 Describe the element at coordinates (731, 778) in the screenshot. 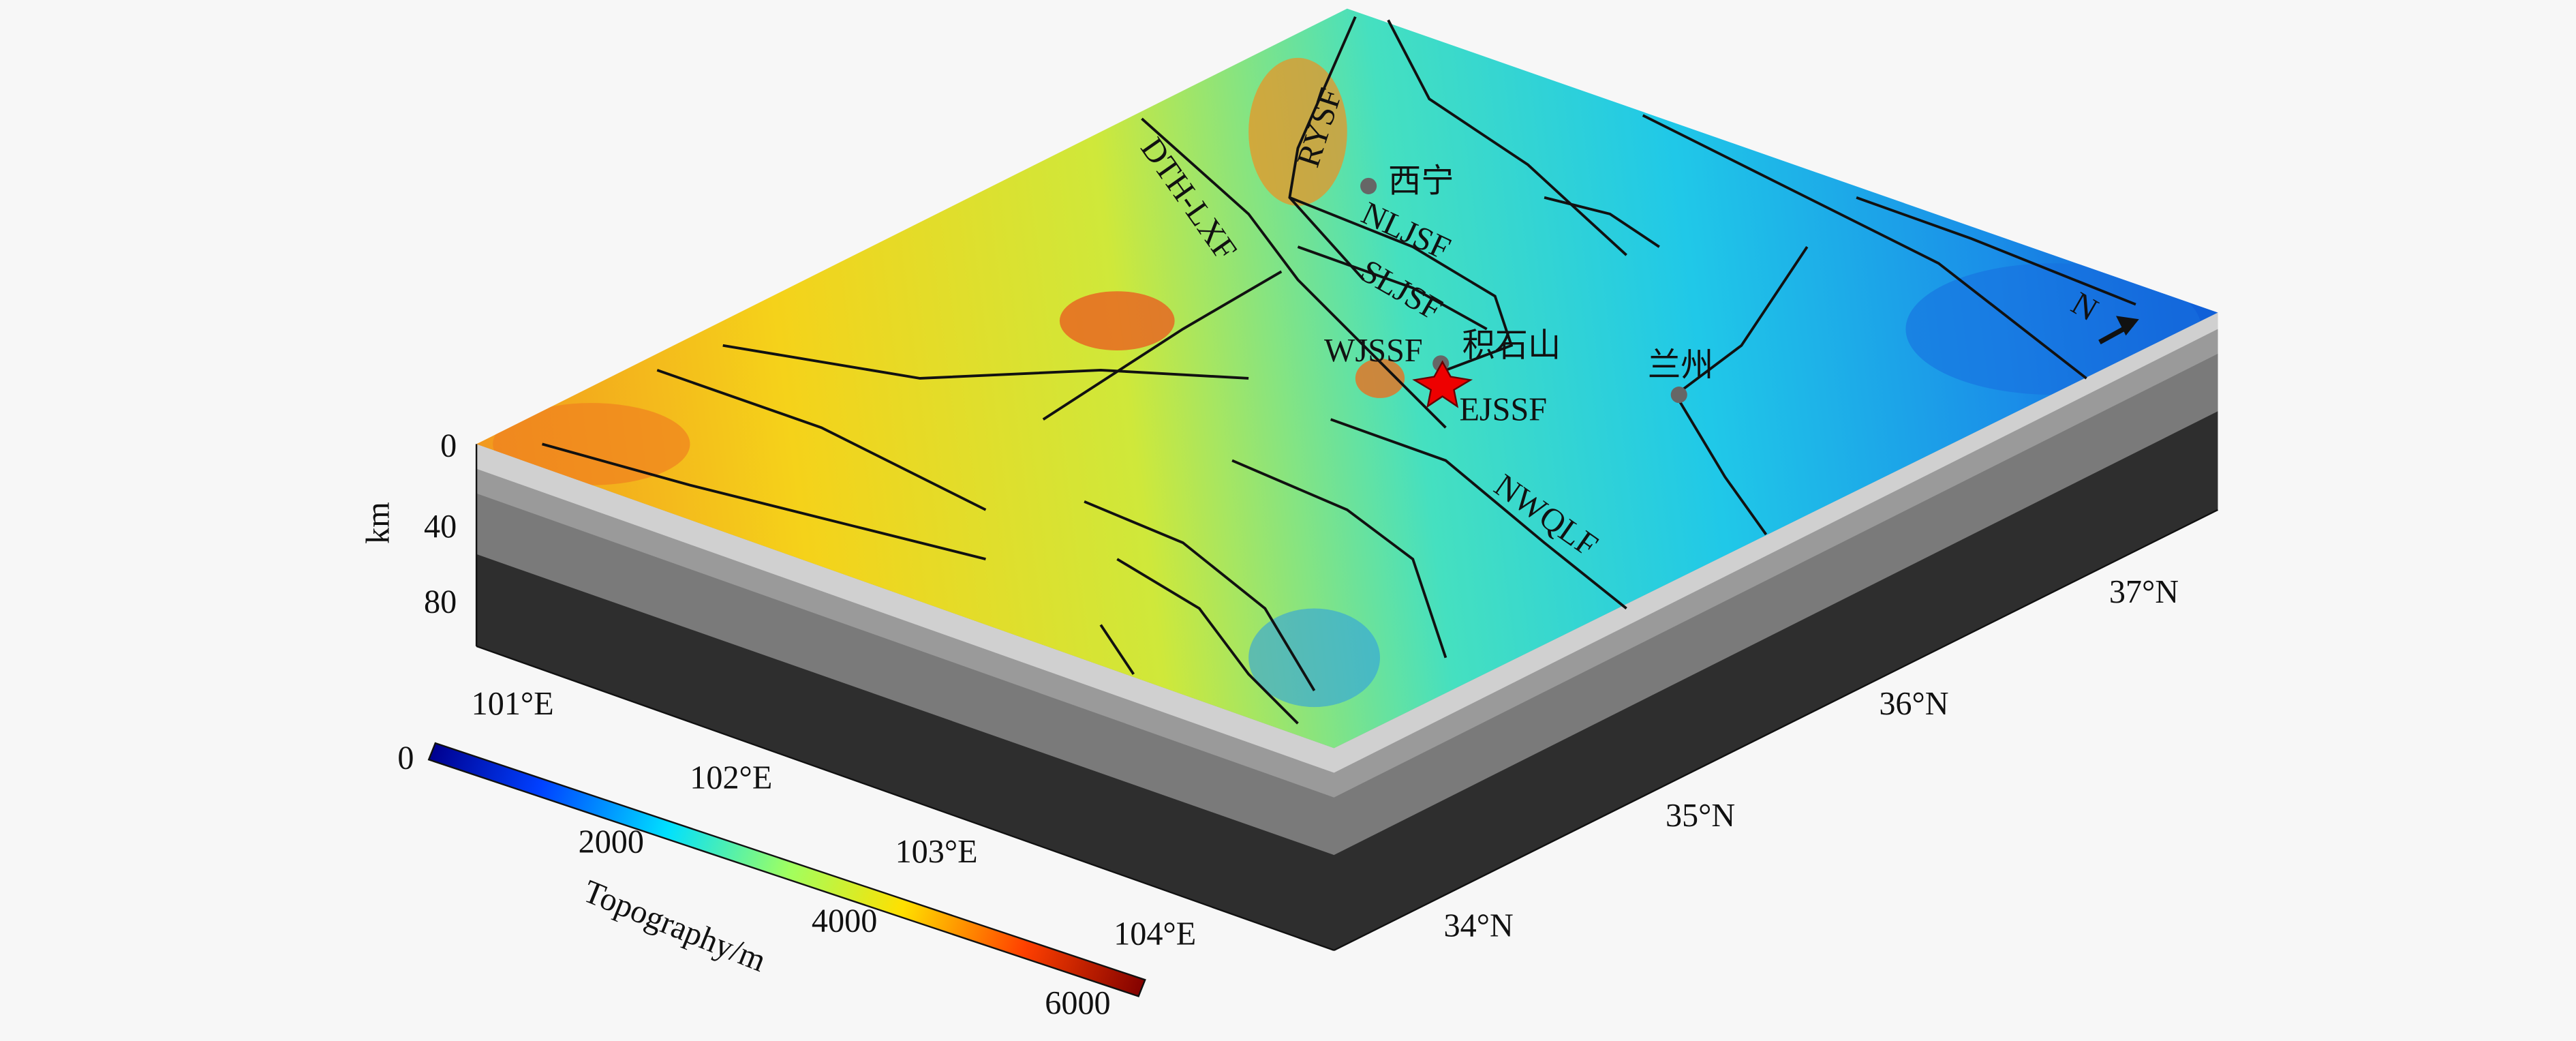

I see `longitude-label: 102°E` at that location.